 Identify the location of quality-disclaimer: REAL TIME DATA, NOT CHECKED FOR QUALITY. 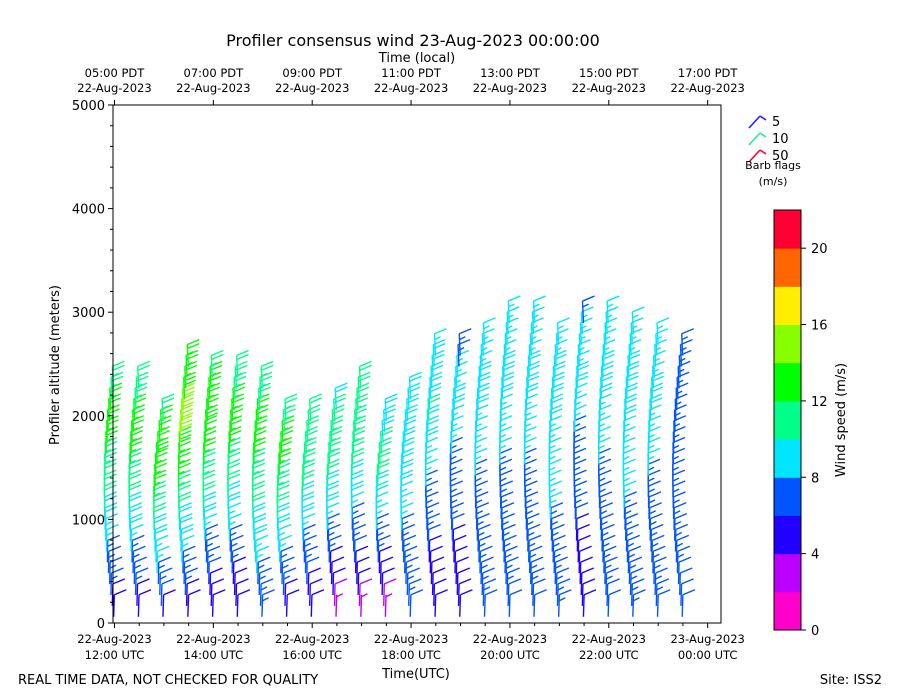
(168, 680).